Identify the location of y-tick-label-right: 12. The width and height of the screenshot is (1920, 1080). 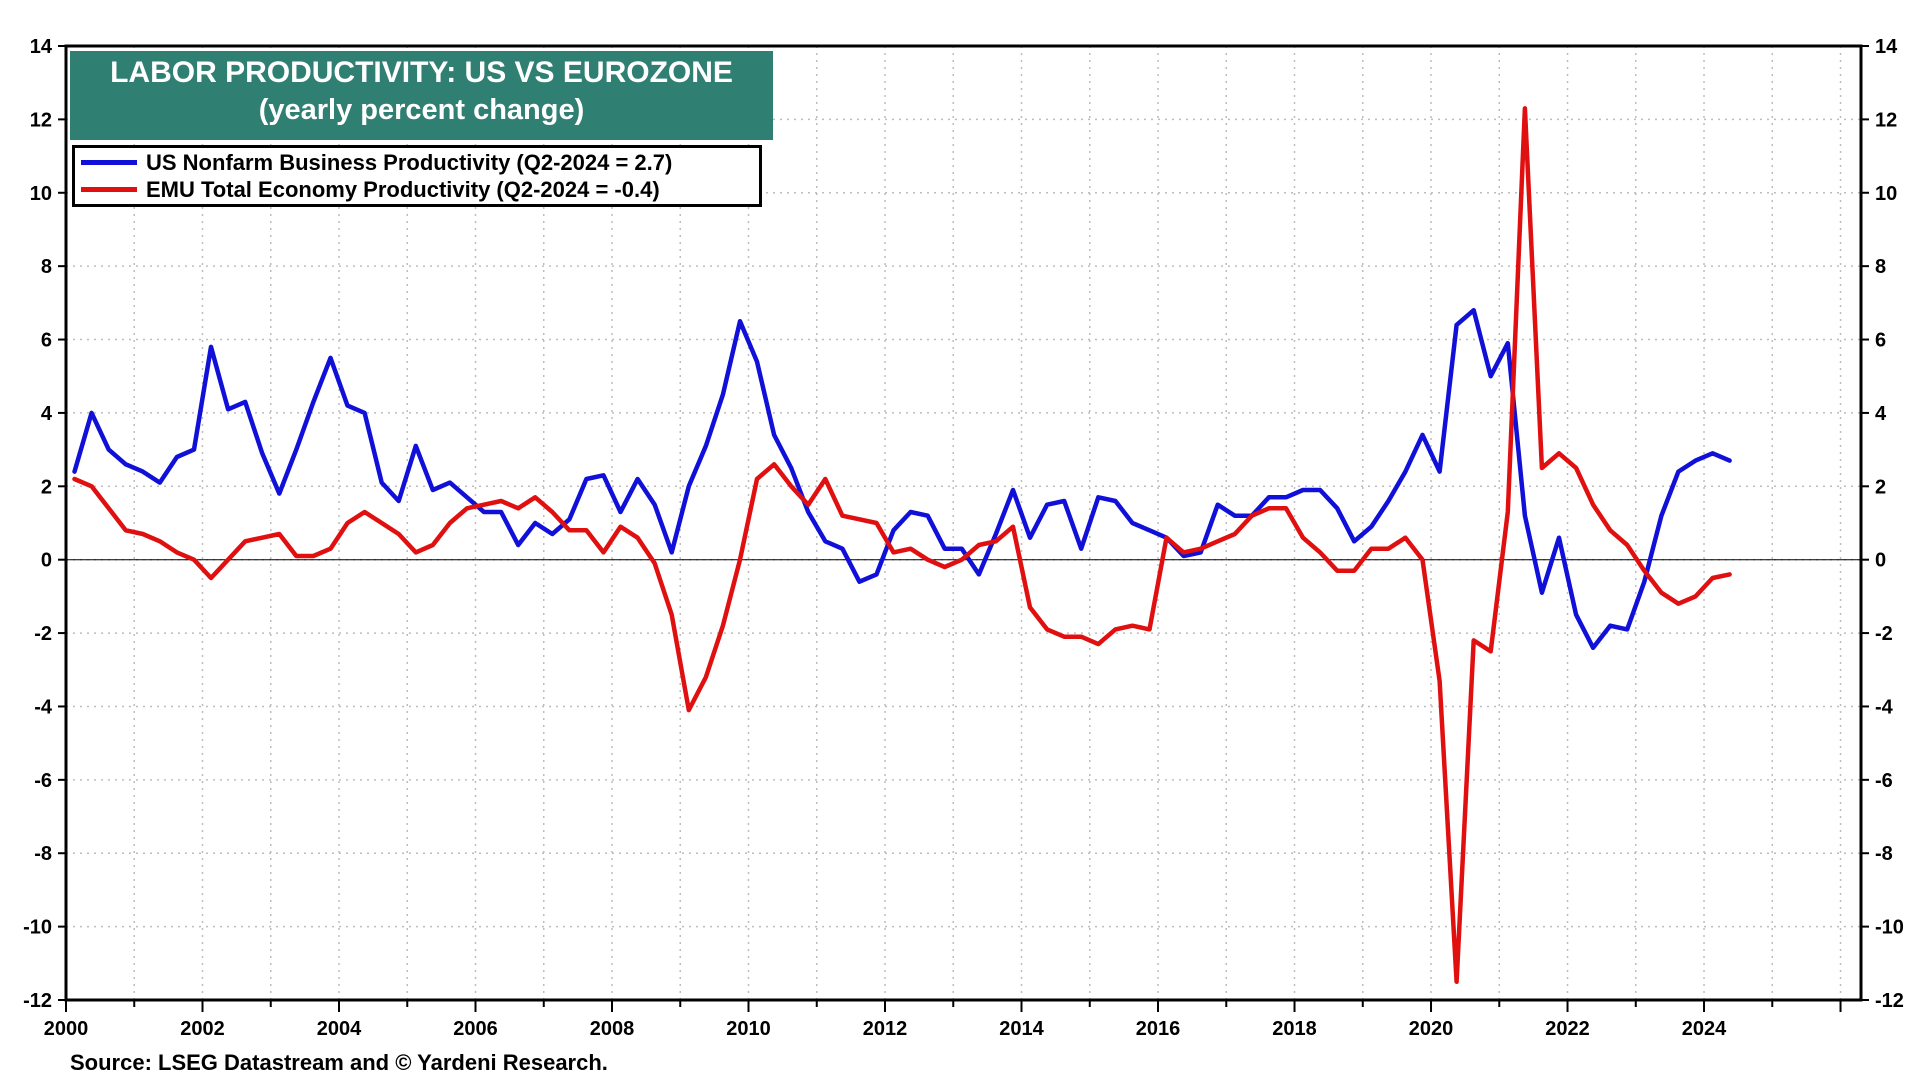
(1886, 120).